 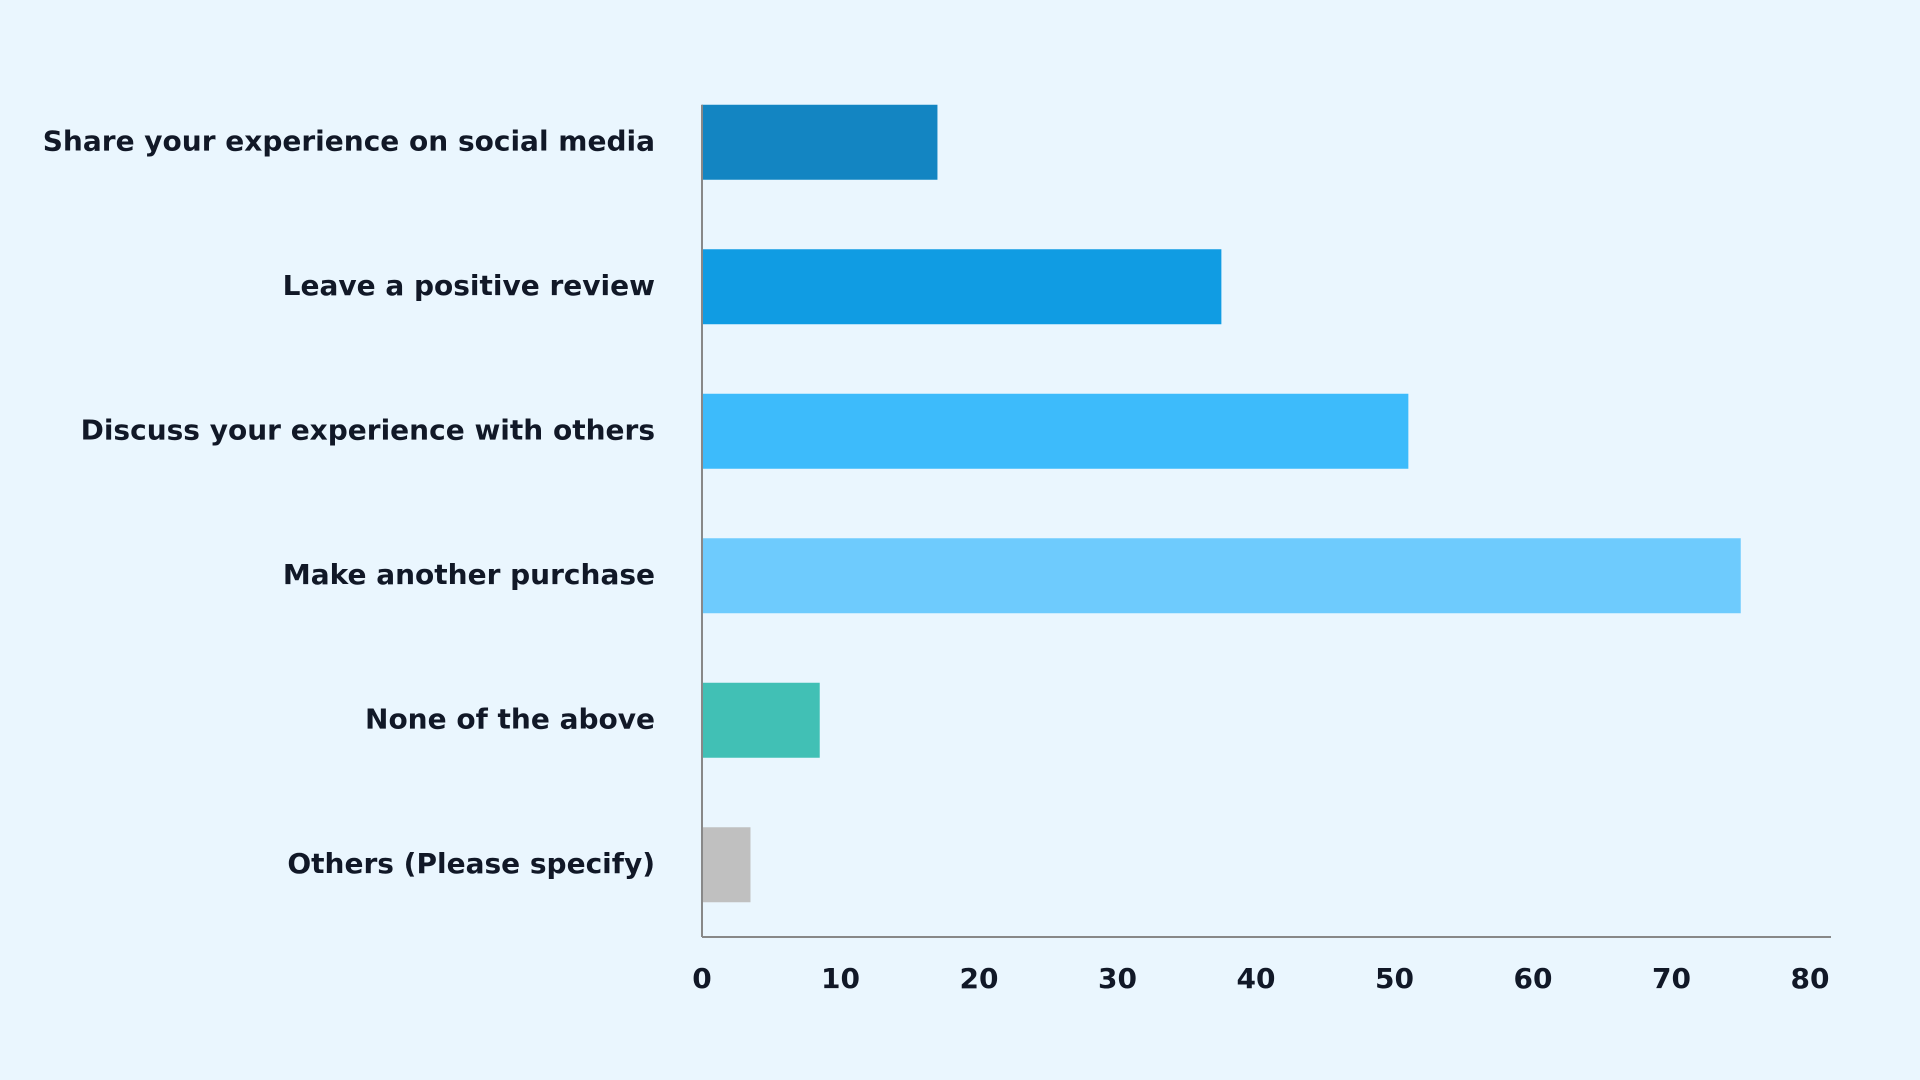 I want to click on y-tick-label: Leave a positive review, so click(x=469, y=285).